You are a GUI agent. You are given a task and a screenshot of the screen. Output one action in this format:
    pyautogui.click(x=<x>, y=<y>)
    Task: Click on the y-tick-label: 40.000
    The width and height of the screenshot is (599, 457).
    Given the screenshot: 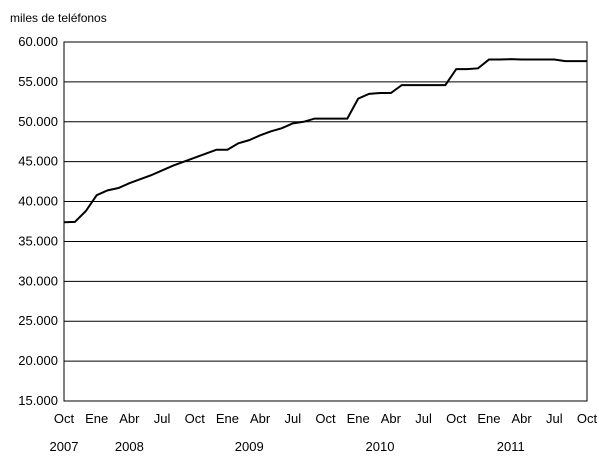 What is the action you would take?
    pyautogui.click(x=38, y=201)
    